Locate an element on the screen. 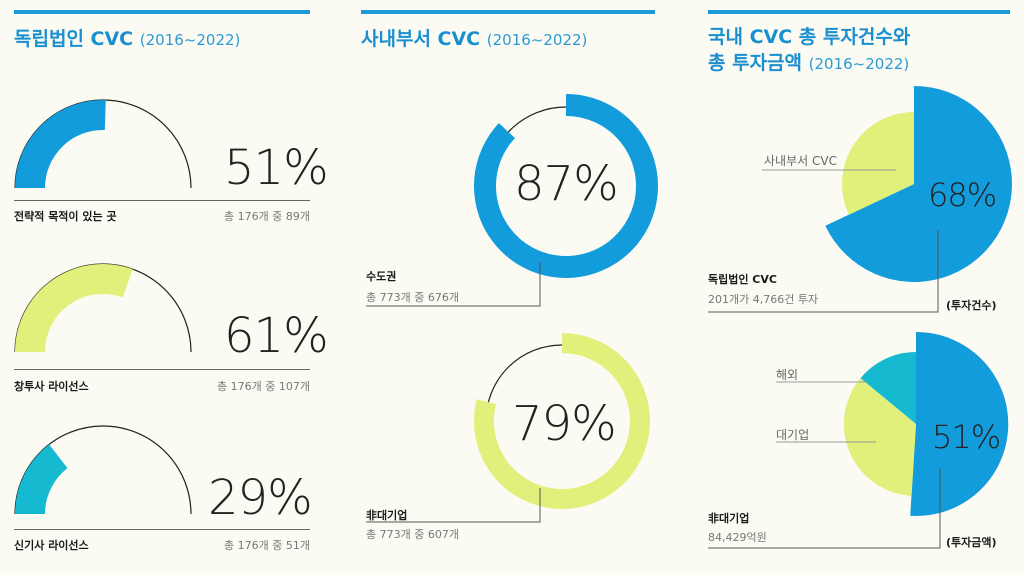  col2-top-bar is located at coordinates (508, 12).